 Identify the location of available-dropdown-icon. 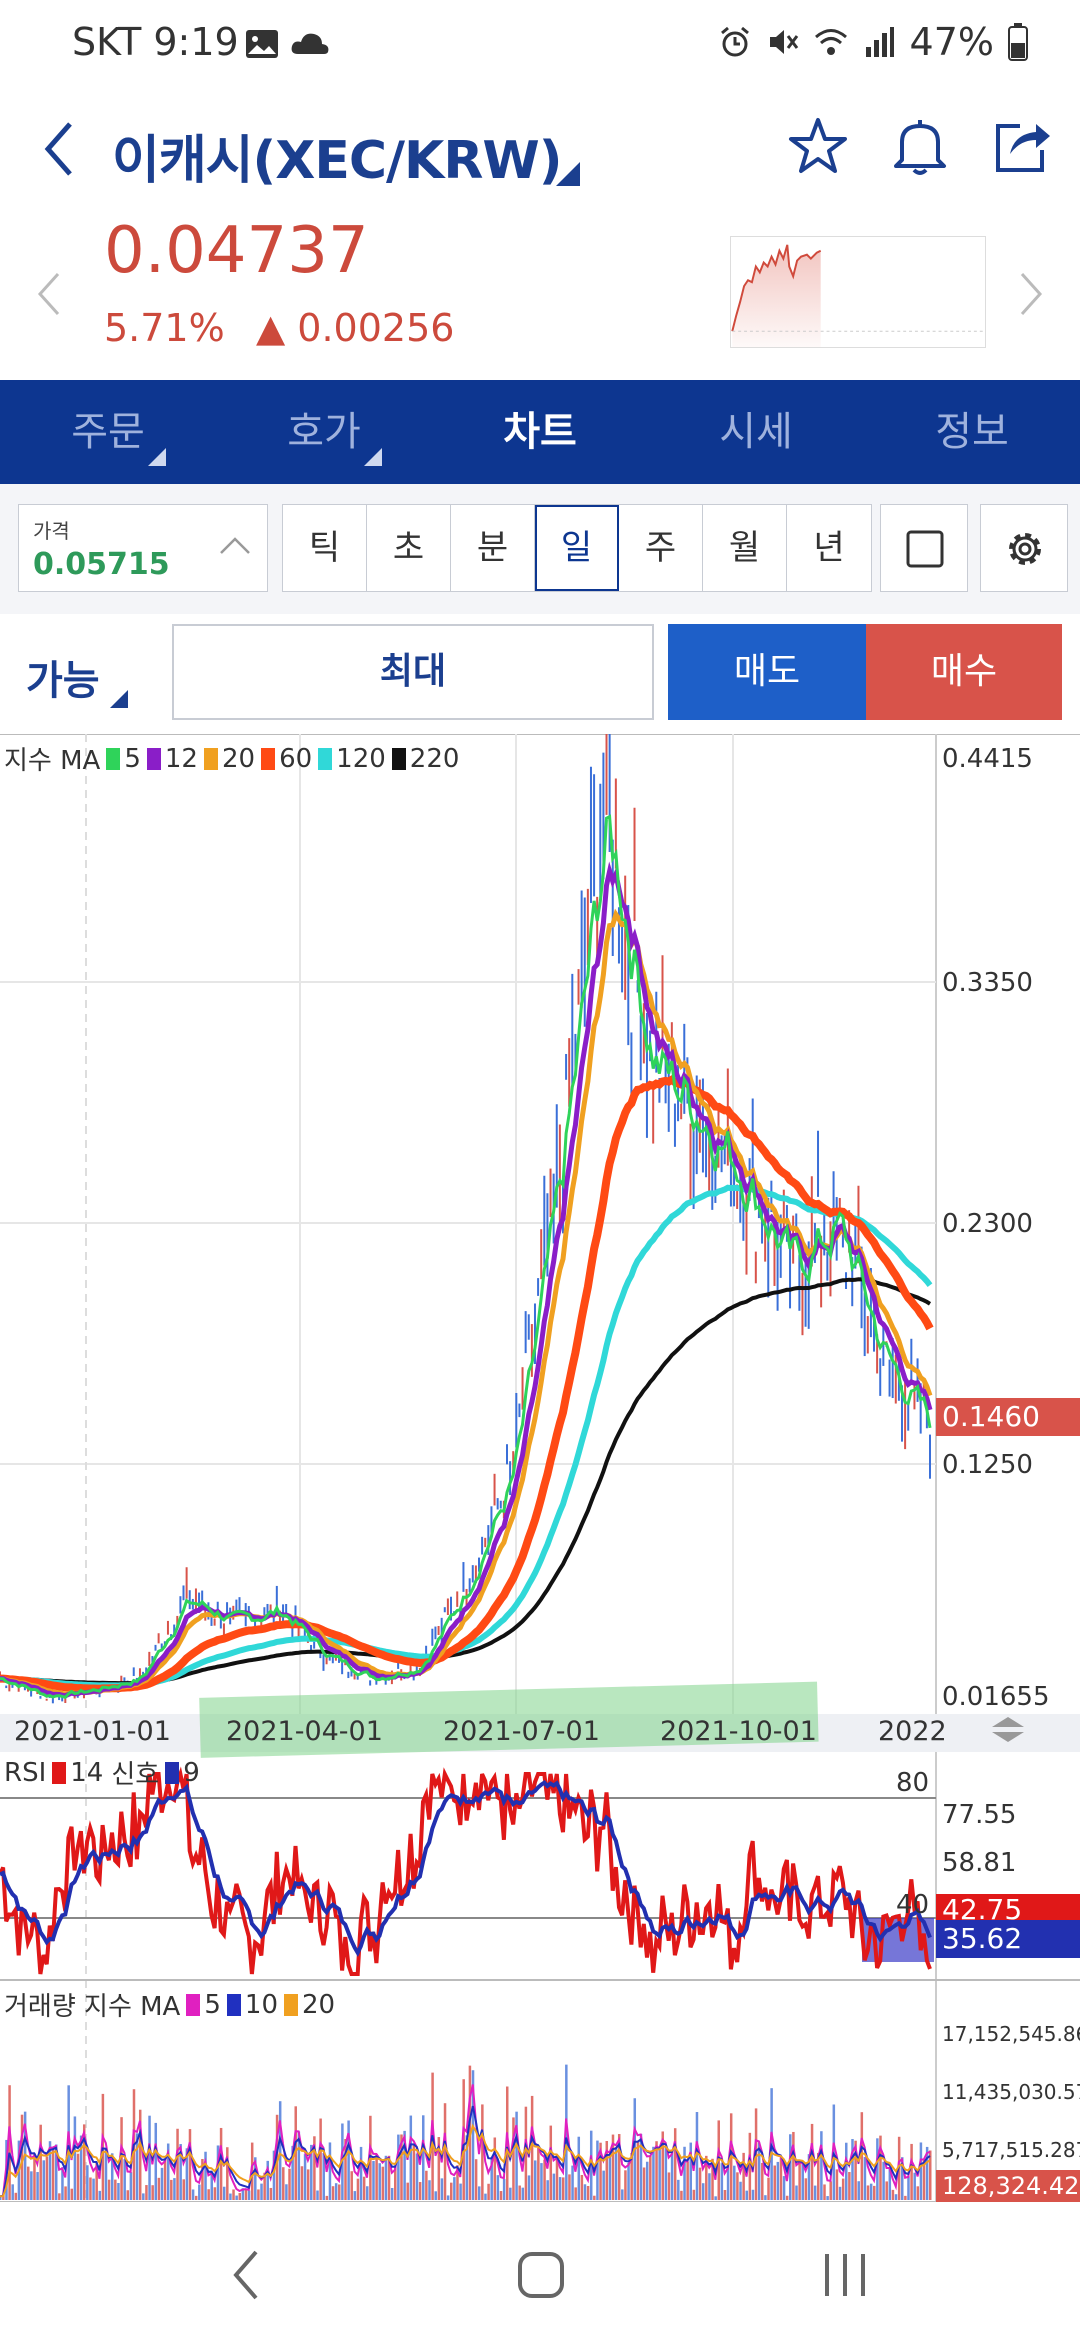
(119, 699).